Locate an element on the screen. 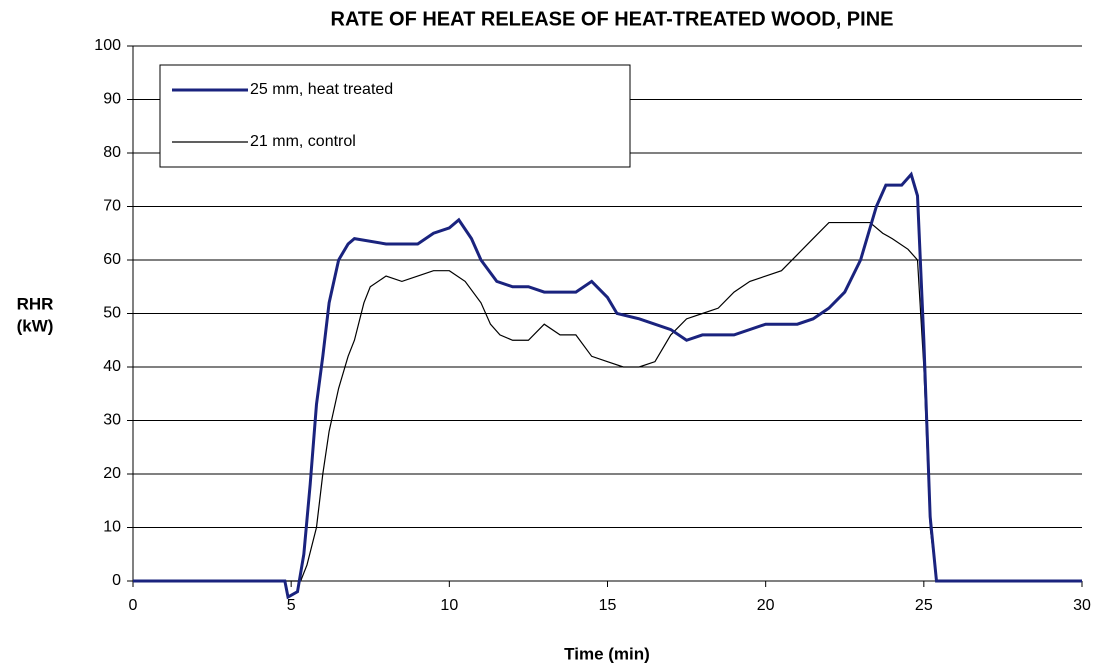 The height and width of the screenshot is (668, 1098). y-tick-label: 100 is located at coordinates (107, 45).